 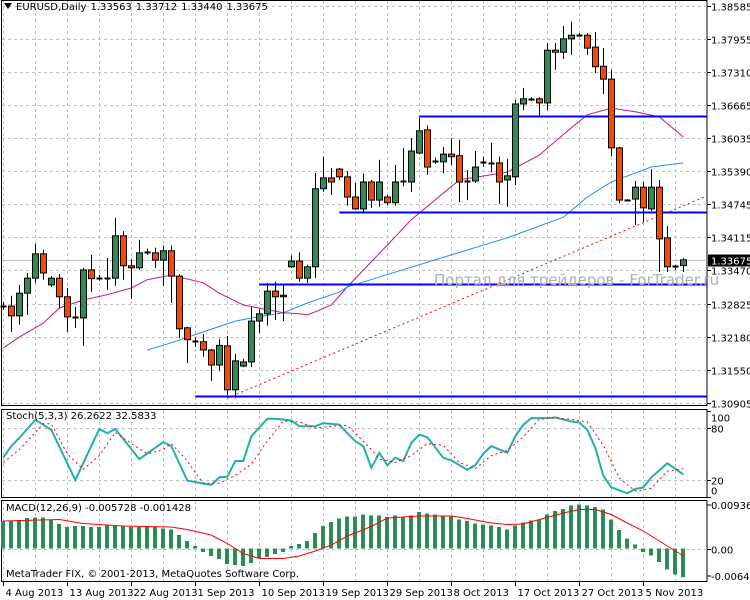 I want to click on macd-axis-label: 0.009368, so click(x=730, y=506).